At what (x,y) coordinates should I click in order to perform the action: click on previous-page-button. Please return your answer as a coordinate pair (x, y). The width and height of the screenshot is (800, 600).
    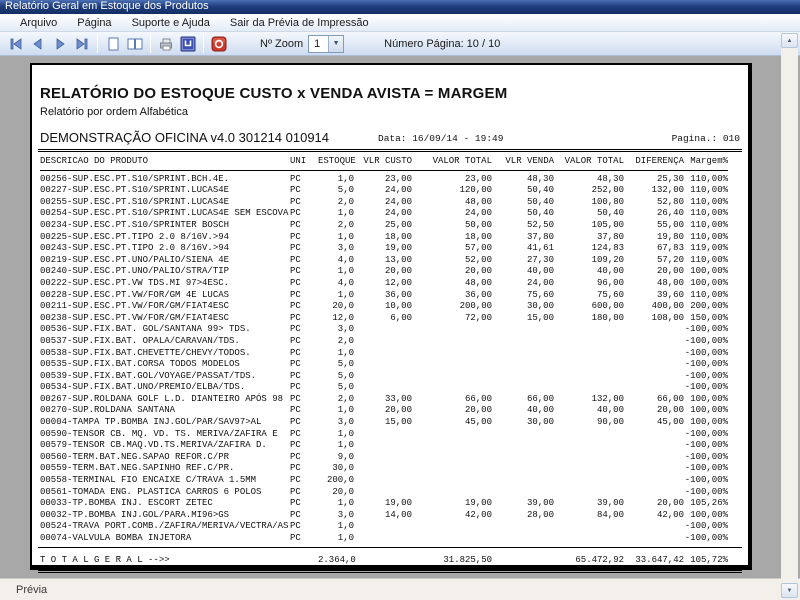
    Looking at the image, I should click on (38, 44).